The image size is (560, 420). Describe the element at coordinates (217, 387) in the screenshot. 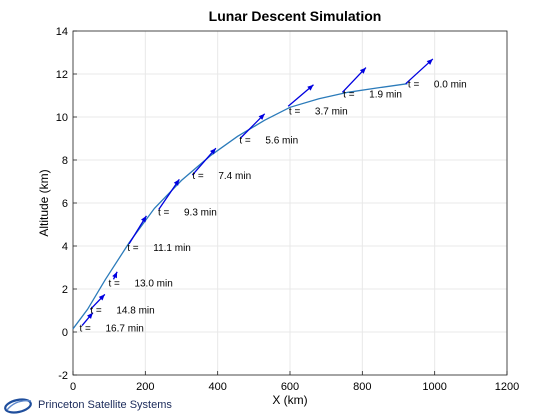

I see `x-tick-label: 400` at that location.